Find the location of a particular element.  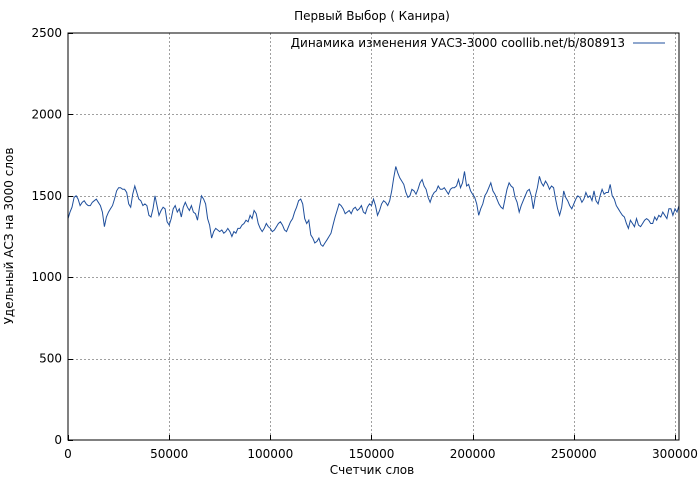

series-line is located at coordinates (373, 207).